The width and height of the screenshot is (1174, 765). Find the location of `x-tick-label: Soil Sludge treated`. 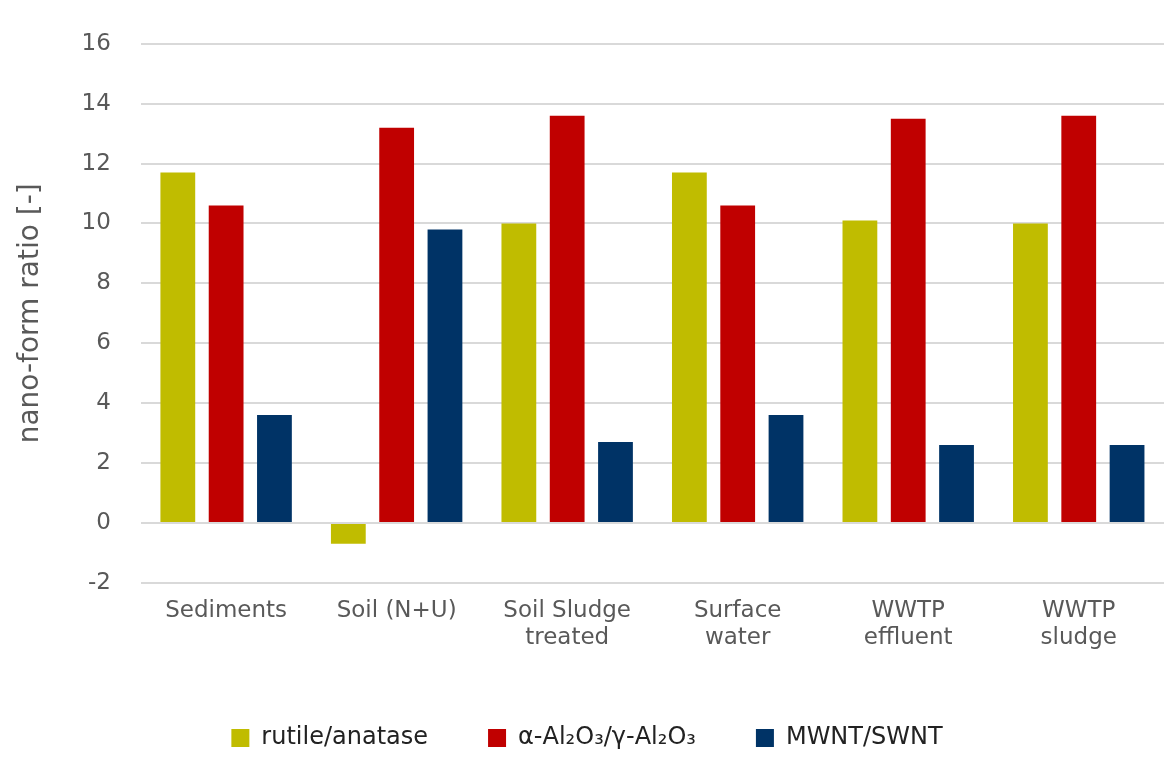

x-tick-label: Soil Sludge treated is located at coordinates (567, 622).